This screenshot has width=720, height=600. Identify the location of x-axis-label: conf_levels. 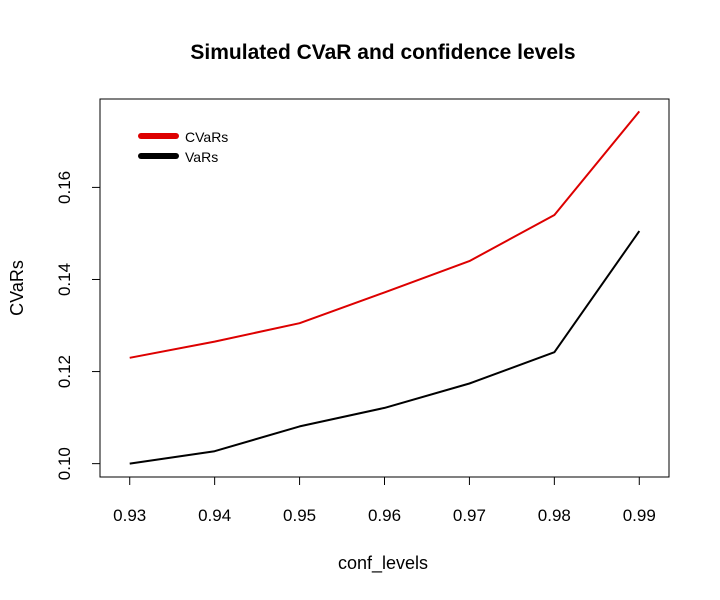
(383, 563).